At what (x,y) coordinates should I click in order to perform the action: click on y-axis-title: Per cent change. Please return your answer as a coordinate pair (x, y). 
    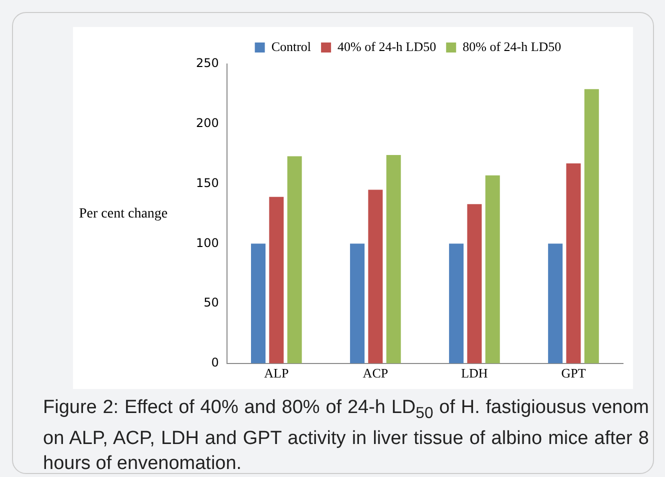
    Looking at the image, I should click on (123, 214).